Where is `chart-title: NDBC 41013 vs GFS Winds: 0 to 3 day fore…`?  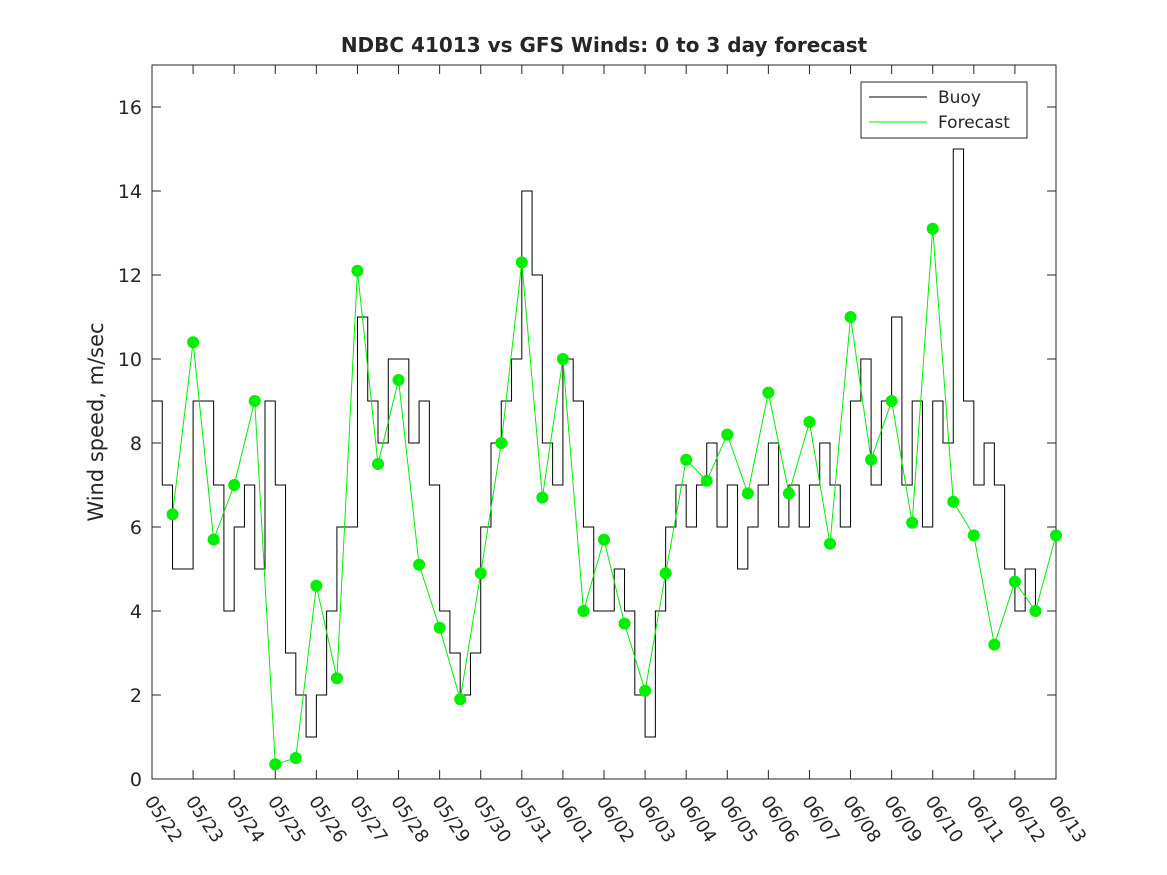 chart-title: NDBC 41013 vs GFS Winds: 0 to 3 day fore… is located at coordinates (604, 45).